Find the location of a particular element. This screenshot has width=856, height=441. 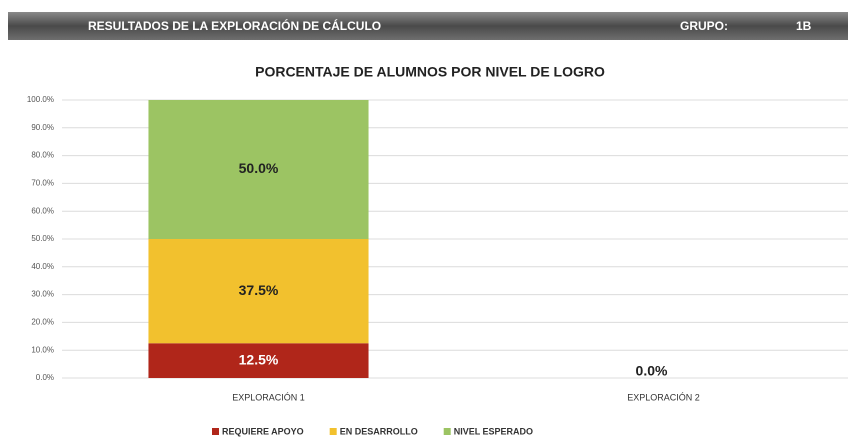

group-label: GRUPO: is located at coordinates (704, 26).